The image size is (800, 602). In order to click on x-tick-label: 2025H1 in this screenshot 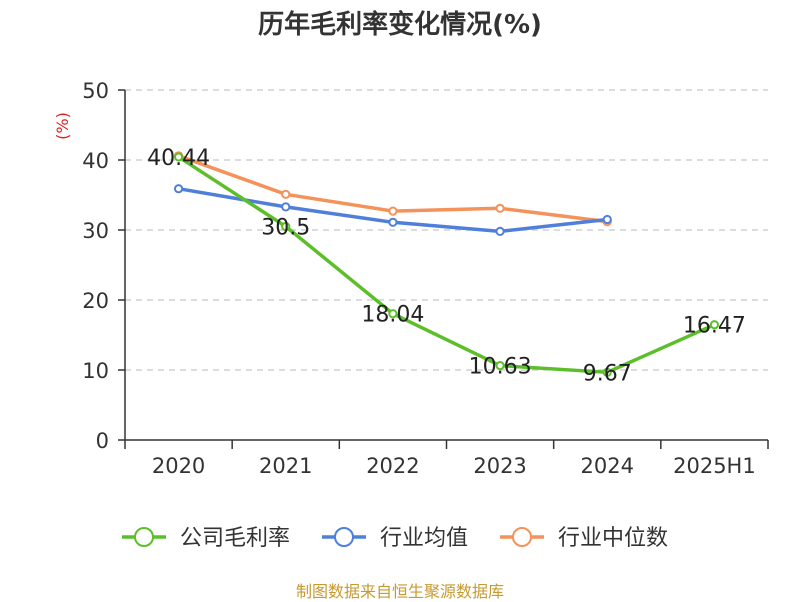, I will do `click(714, 466)`.